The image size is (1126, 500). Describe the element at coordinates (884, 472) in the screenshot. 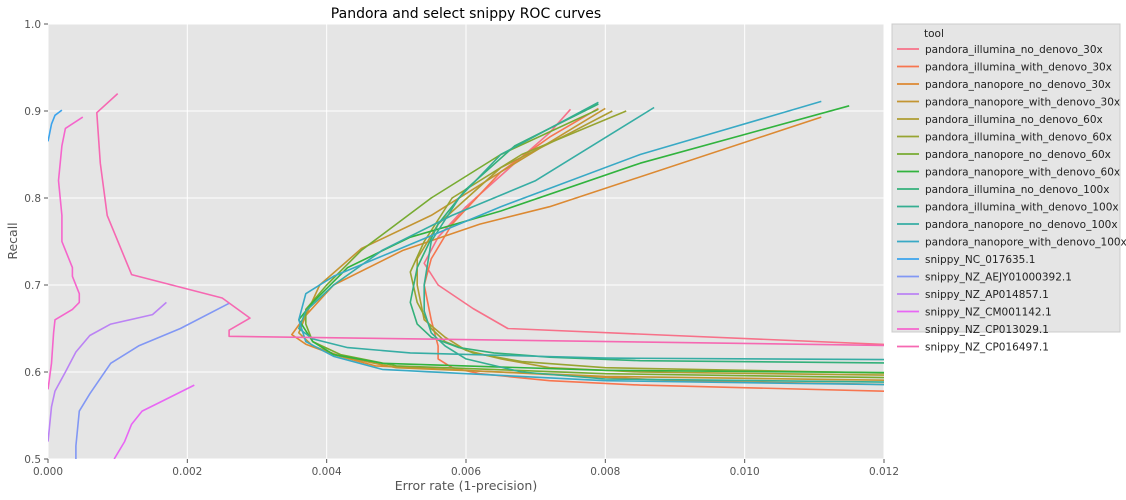

I see `x-tick-label: 0.012` at that location.